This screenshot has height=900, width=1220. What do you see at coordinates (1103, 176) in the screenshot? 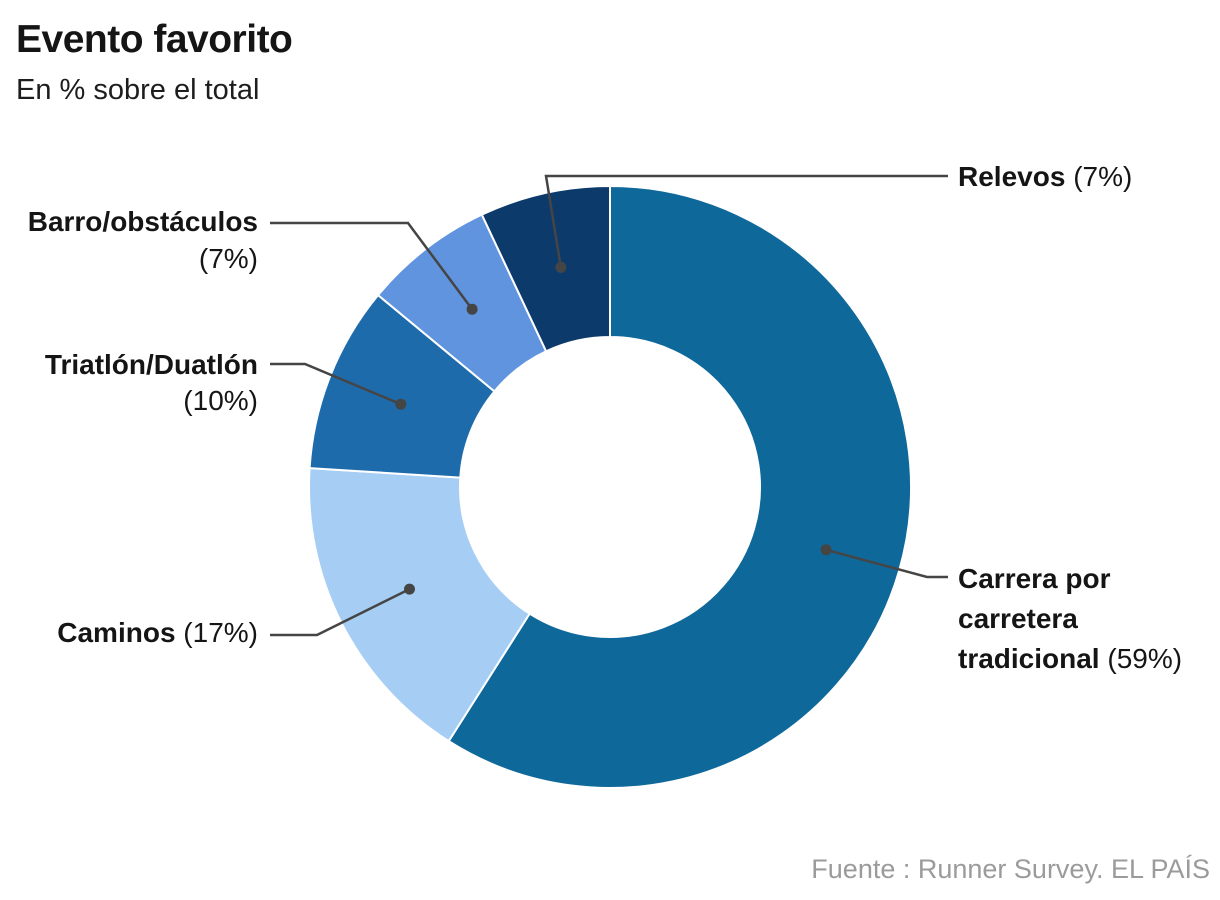
I see `slice-label-relevos-pct: (7%)` at bounding box center [1103, 176].